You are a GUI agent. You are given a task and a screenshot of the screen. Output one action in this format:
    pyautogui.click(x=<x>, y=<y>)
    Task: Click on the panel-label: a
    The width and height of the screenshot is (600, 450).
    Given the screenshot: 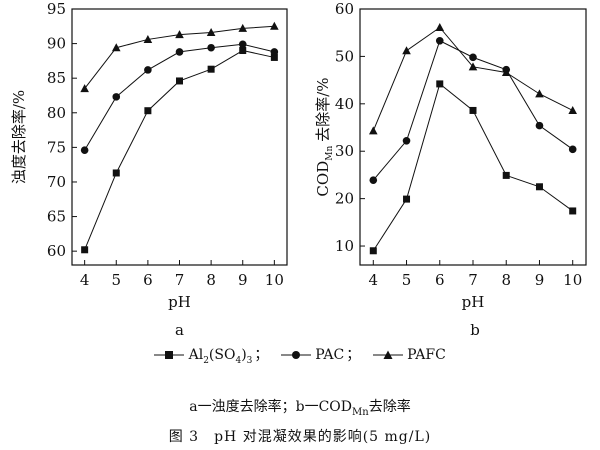 What is the action you would take?
    pyautogui.click(x=179, y=330)
    